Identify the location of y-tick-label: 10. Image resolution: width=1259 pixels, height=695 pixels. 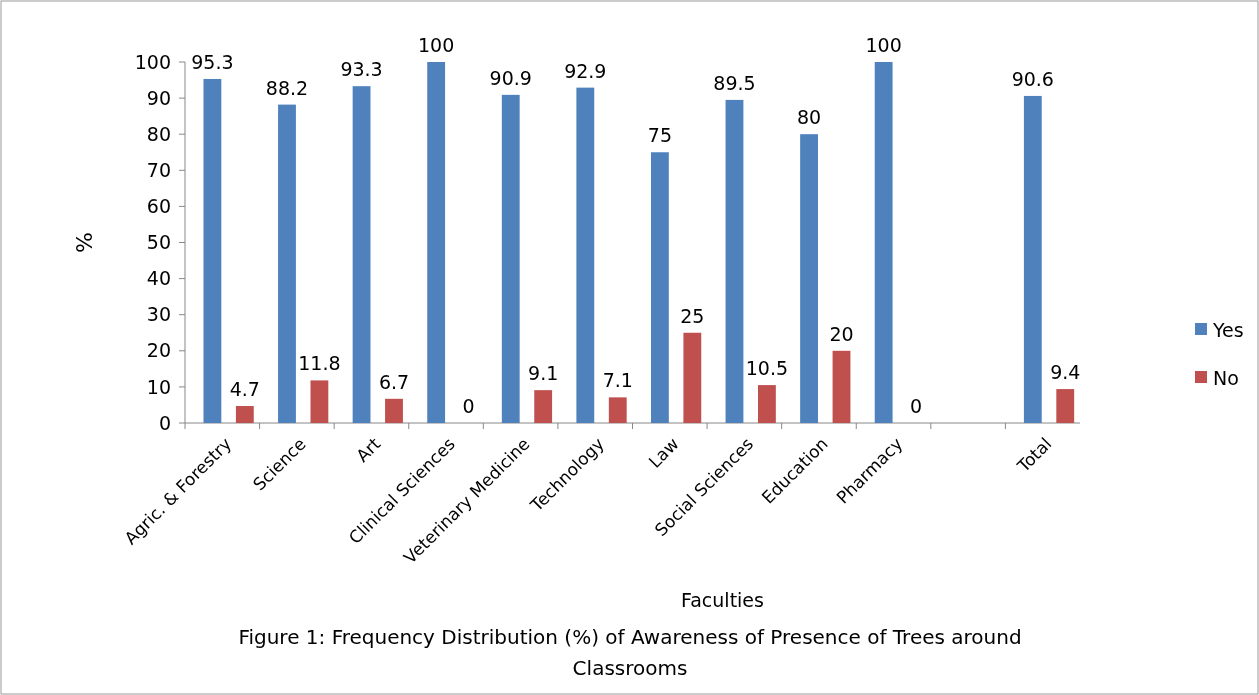
(158, 386).